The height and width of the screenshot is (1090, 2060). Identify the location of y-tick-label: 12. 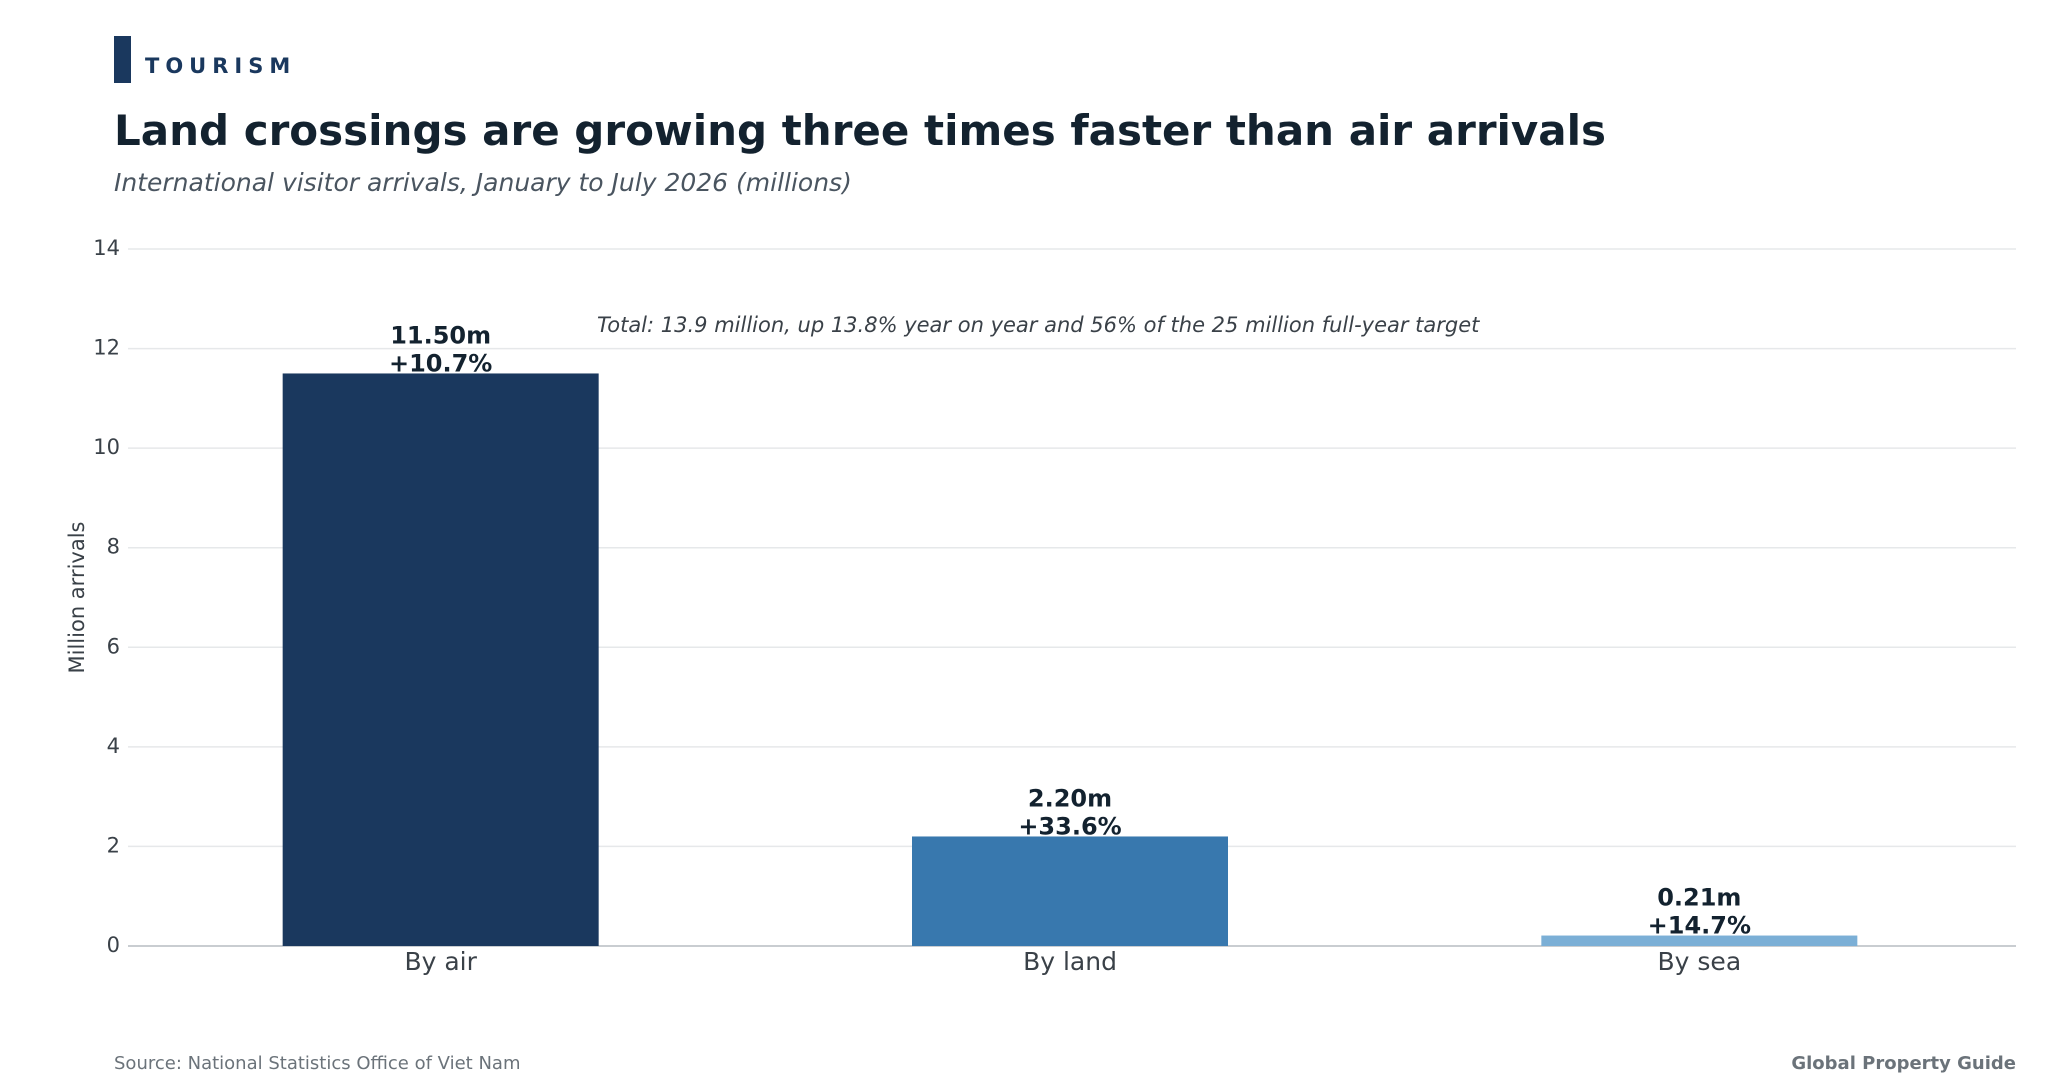
(106, 348).